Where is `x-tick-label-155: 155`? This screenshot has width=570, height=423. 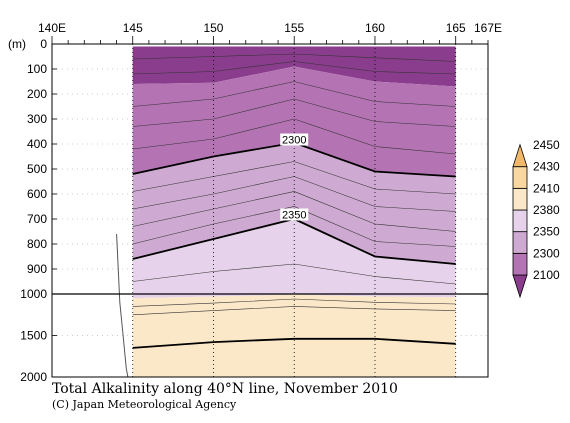 x-tick-label-155: 155 is located at coordinates (294, 28).